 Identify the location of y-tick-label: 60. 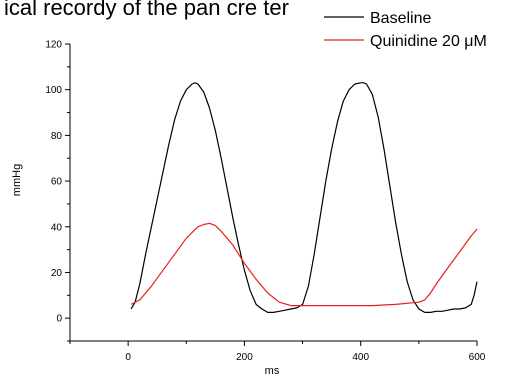
(57, 182).